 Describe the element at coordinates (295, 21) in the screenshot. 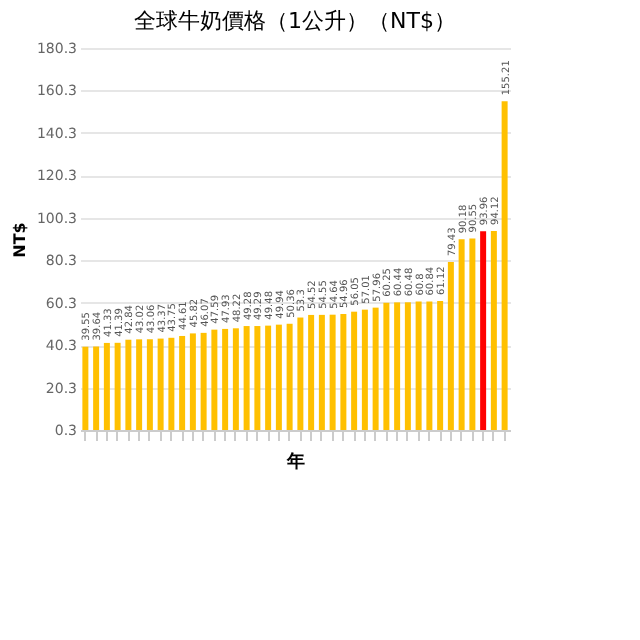

I see `chart-title: 全球牛奶價格（1公升）（NT$）` at that location.